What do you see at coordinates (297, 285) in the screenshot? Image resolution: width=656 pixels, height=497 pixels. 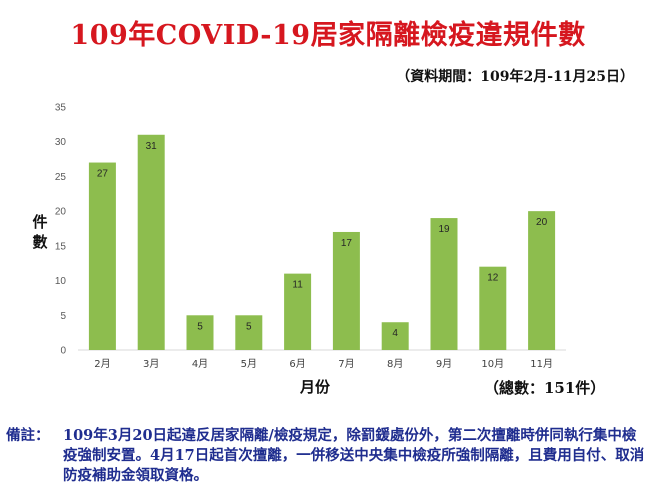 I see `data-label: 11` at bounding box center [297, 285].